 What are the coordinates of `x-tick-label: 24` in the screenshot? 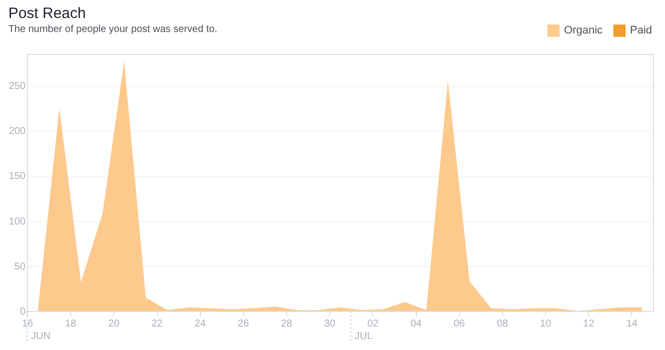 It's located at (200, 324).